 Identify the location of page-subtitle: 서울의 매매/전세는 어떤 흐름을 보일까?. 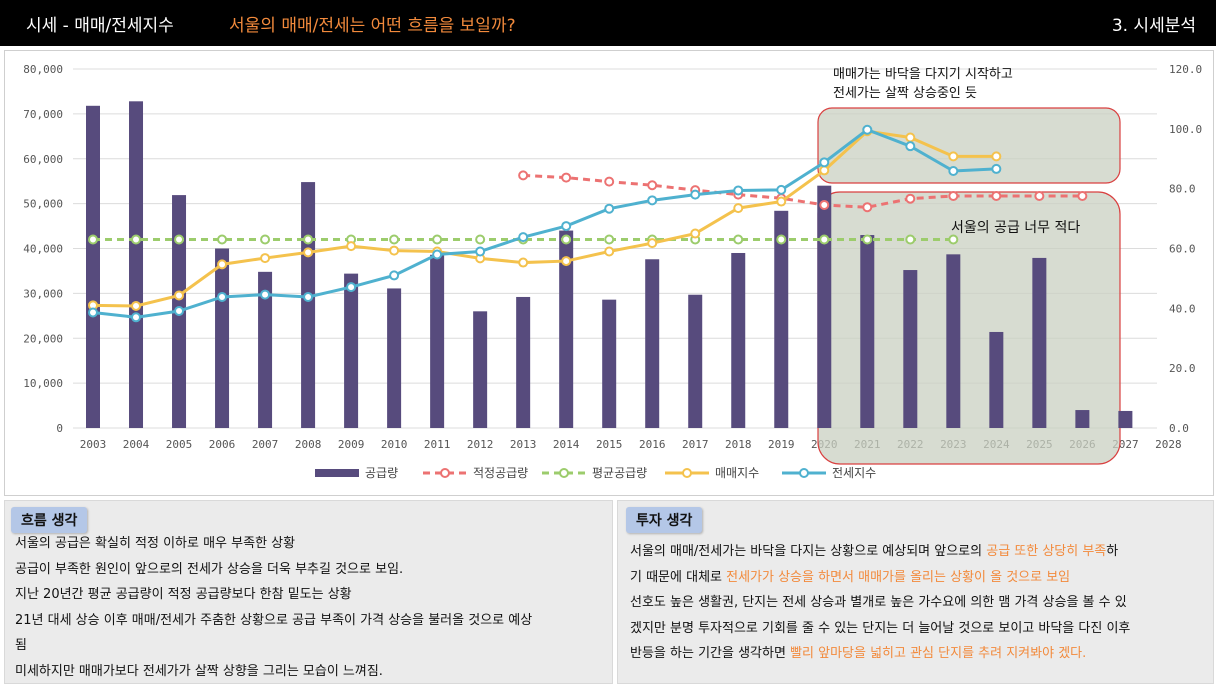
(372, 26).